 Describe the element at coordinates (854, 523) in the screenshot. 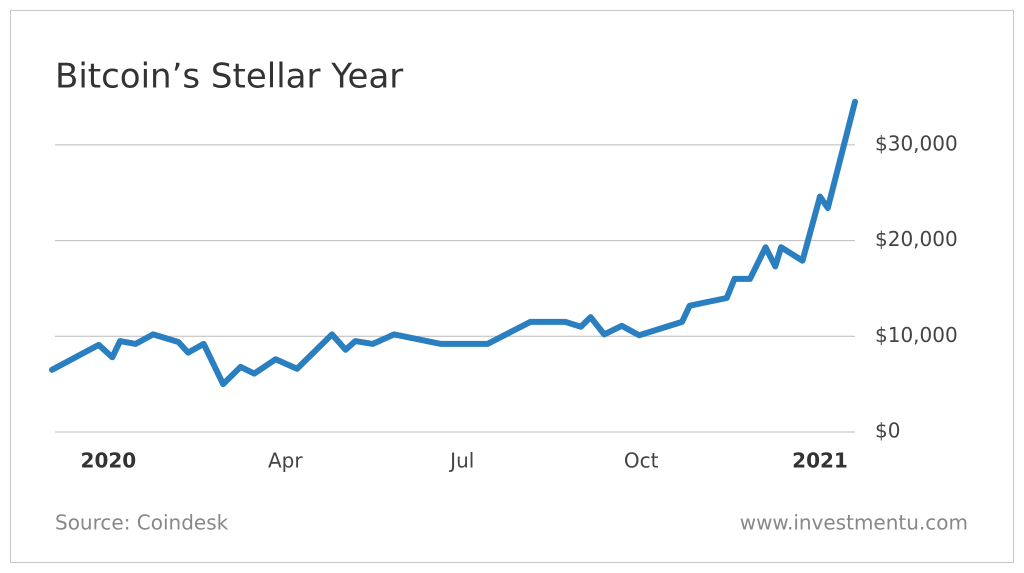

I see `website-note: www.investmentu.com` at that location.